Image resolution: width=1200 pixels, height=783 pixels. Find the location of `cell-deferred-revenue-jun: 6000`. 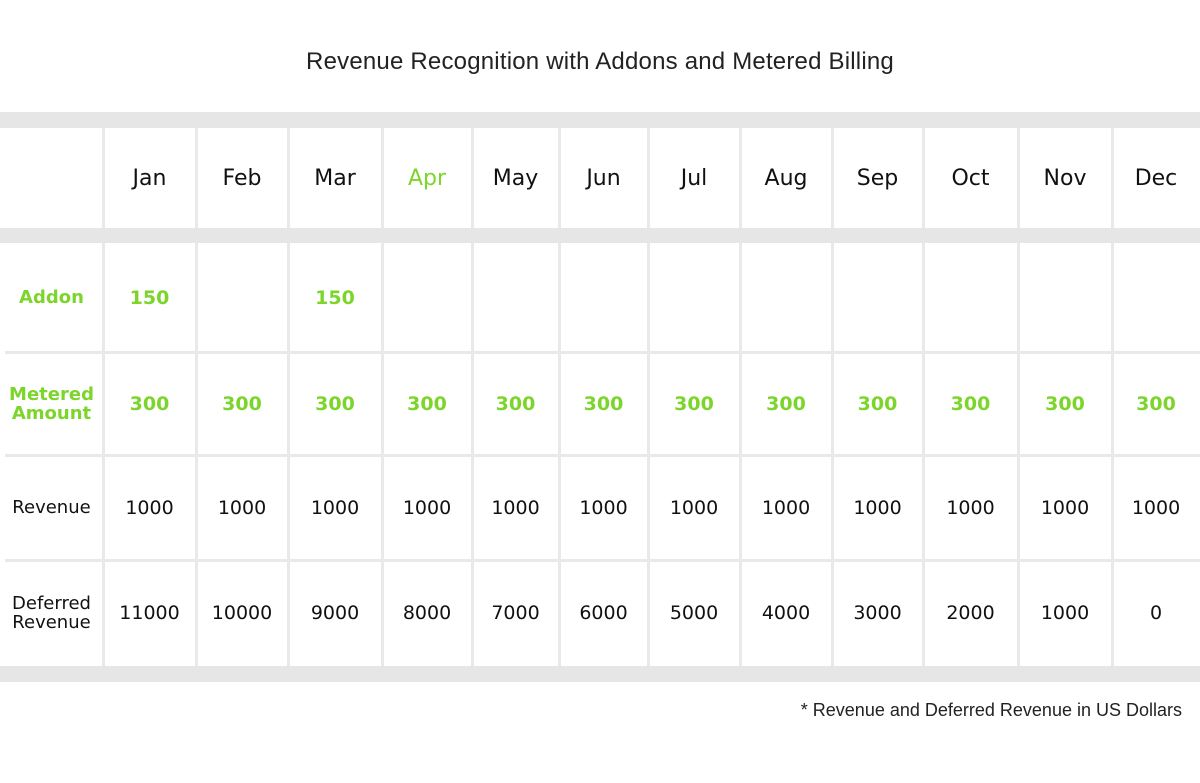

cell-deferred-revenue-jun: 6000 is located at coordinates (603, 613).